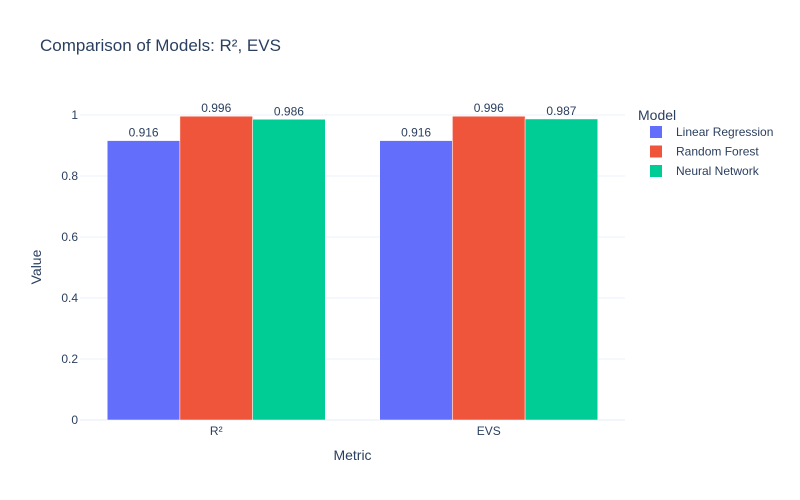  What do you see at coordinates (69, 267) in the screenshot?
I see `y-axis-ticks: 0 0.2 0.4 0.6 0.8 1` at bounding box center [69, 267].